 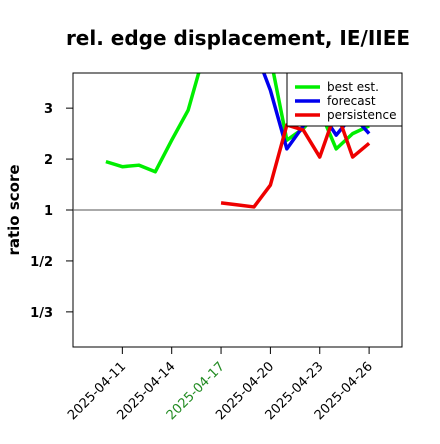 I want to click on y-tick-label: 2, so click(x=48, y=160).